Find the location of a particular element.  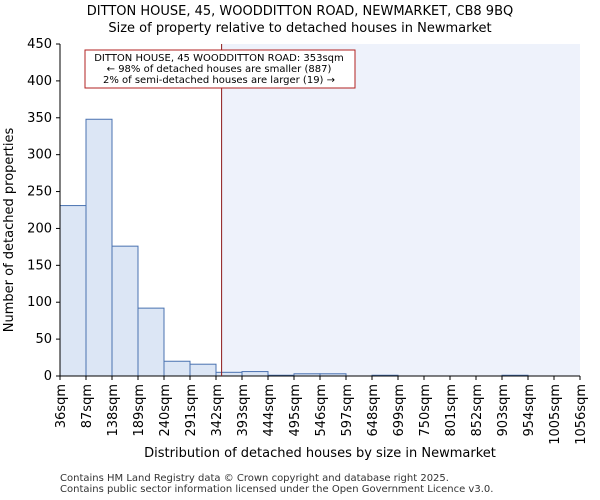

x-tick-label: 495sqm is located at coordinates (295, 410).